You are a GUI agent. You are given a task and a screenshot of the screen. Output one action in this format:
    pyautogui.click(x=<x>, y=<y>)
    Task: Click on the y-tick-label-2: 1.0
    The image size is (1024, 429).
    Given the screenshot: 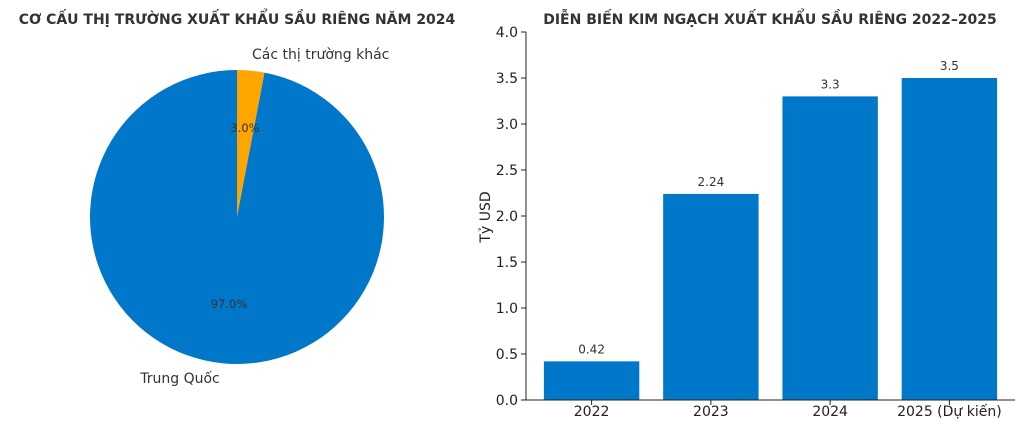 What is the action you would take?
    pyautogui.click(x=507, y=309)
    